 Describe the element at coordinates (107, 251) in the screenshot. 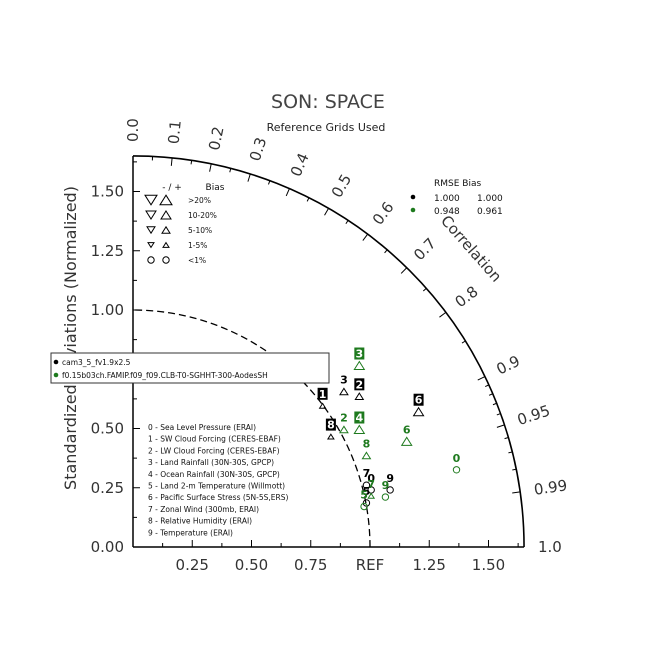

I see `y-tick-label: 1.25` at that location.